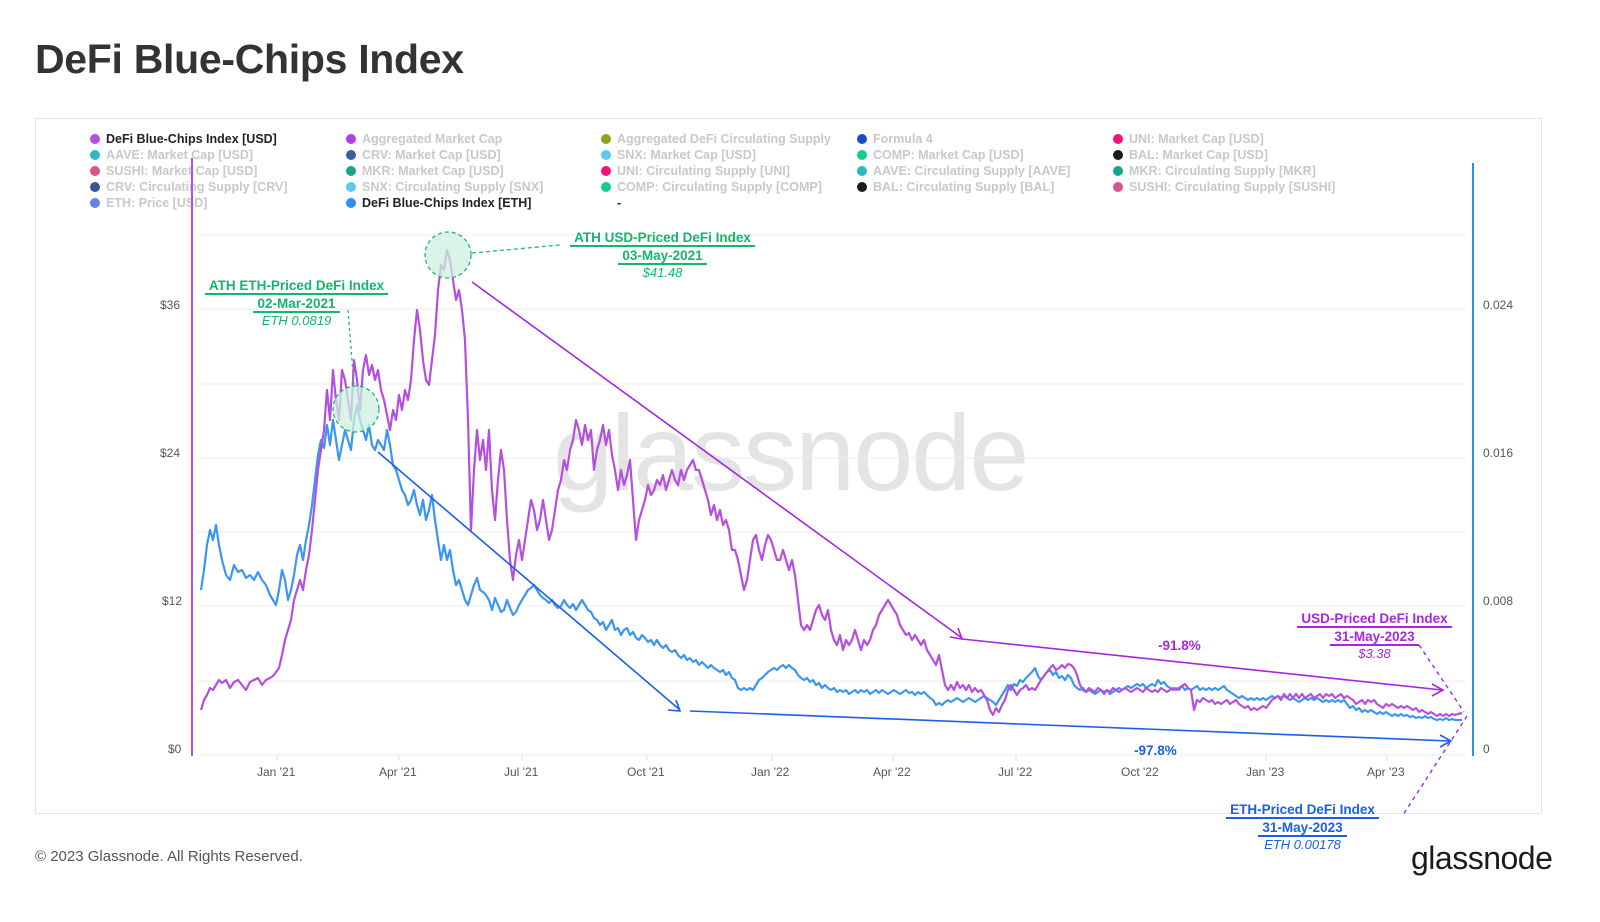 The height and width of the screenshot is (922, 1600). I want to click on legend-label: MKR: Circulating Supply [MKR], so click(1222, 171).